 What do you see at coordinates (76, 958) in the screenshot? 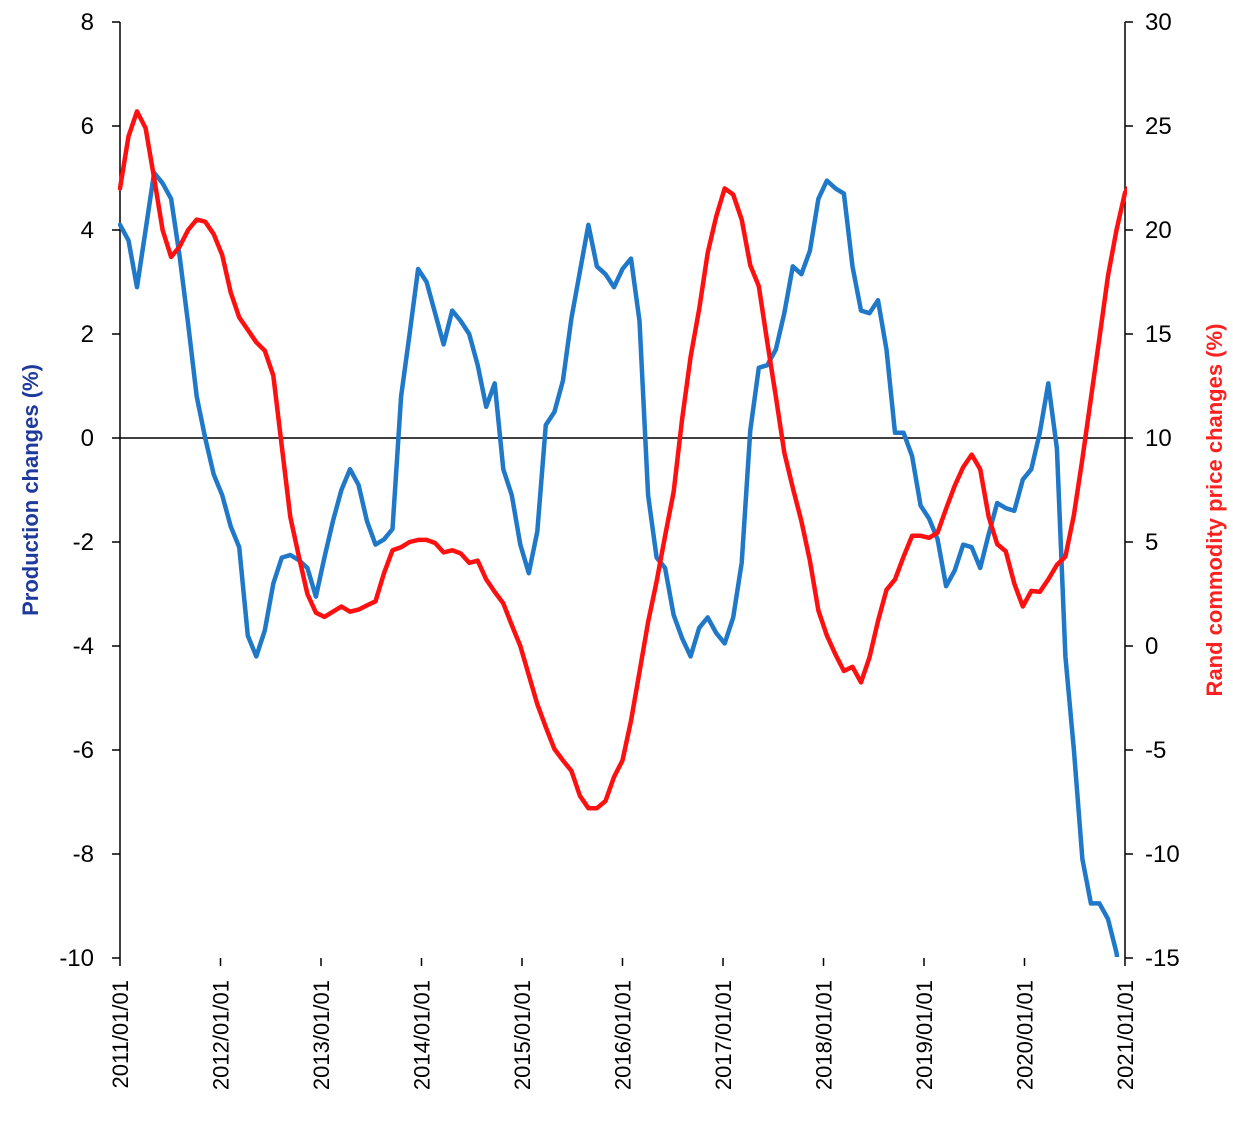
I see `left-y-tick-label: -10` at bounding box center [76, 958].